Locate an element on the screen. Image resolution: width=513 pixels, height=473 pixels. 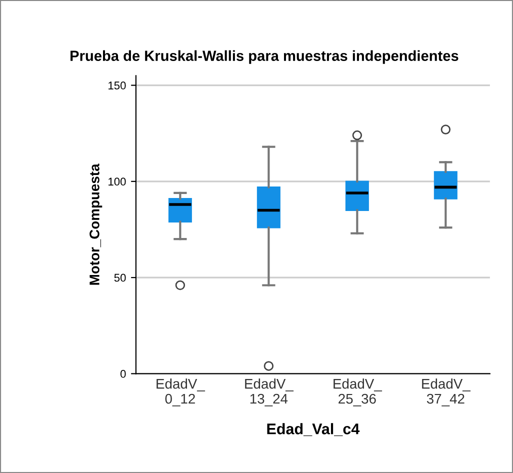
x-tick-label: EdadV_ 25_36 is located at coordinates (358, 392).